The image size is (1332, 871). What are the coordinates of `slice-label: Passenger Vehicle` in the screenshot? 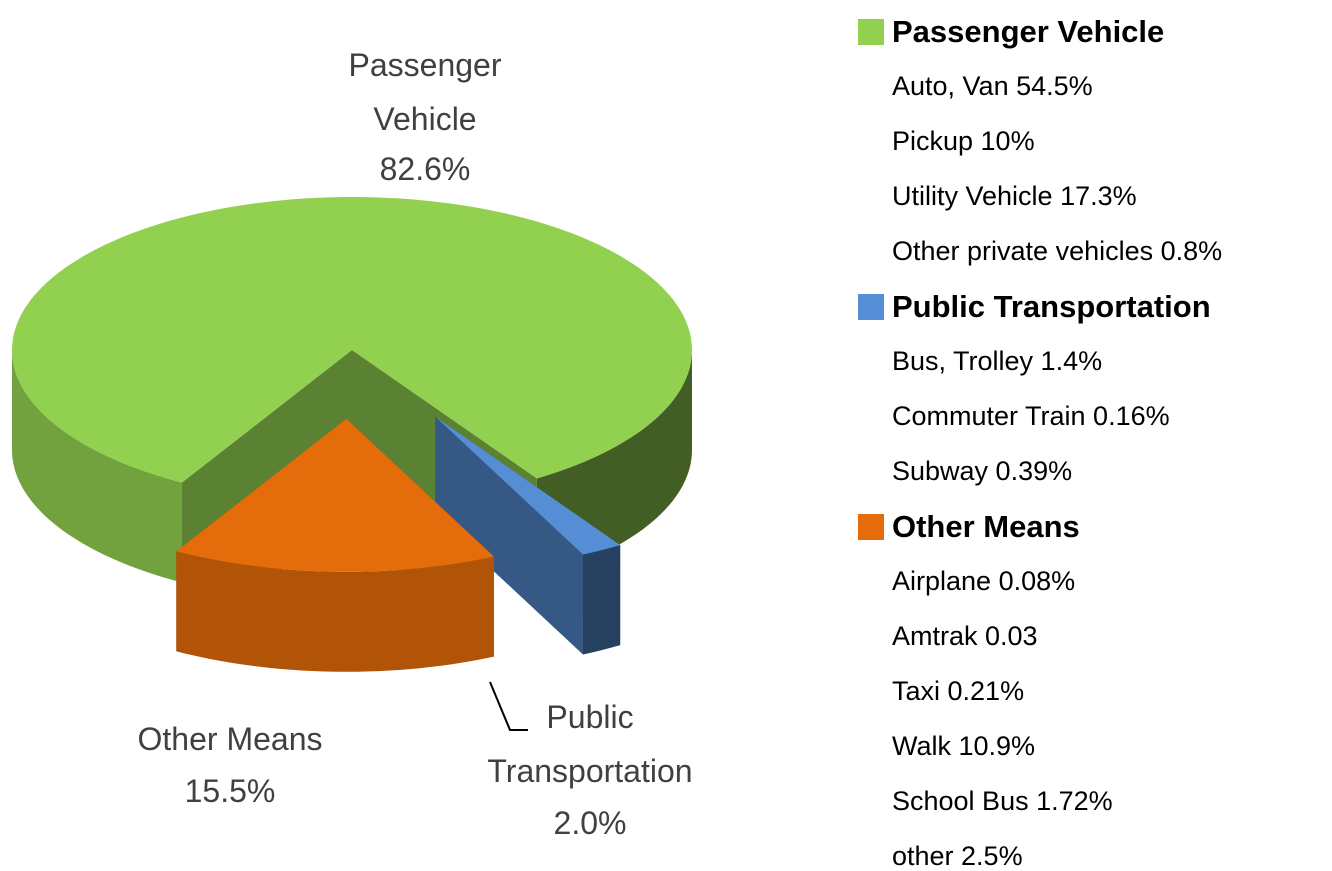 It's located at (425, 92).